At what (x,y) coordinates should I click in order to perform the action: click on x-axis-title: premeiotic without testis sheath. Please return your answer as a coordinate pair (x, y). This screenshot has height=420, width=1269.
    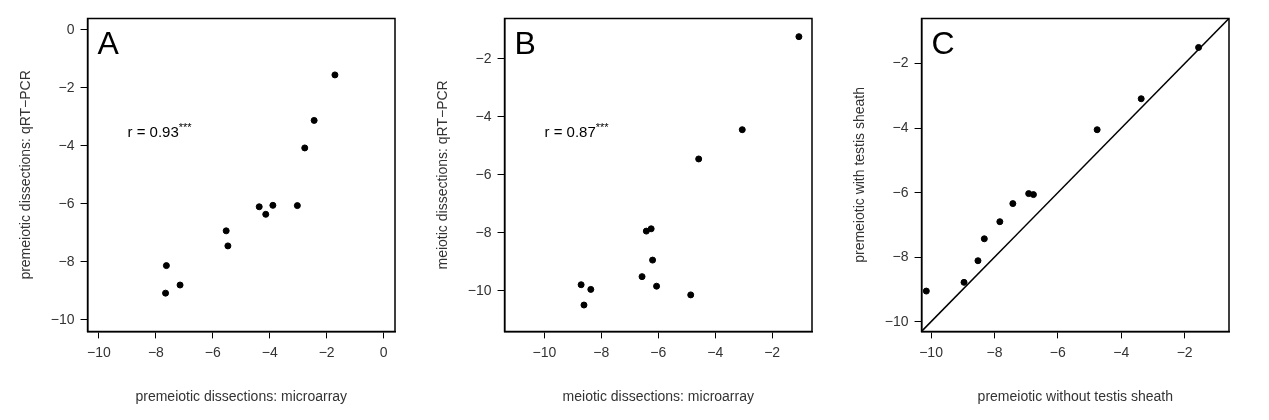
    Looking at the image, I should click on (1075, 396).